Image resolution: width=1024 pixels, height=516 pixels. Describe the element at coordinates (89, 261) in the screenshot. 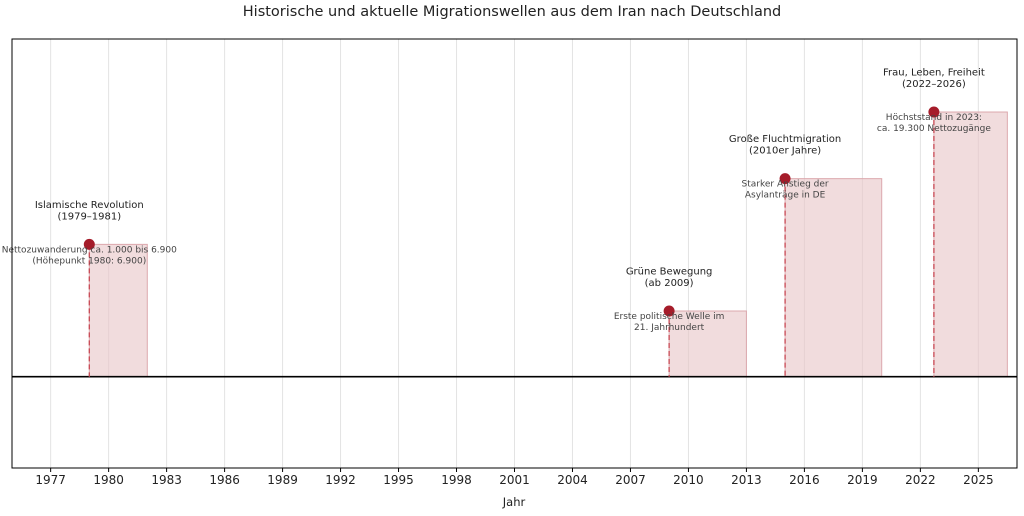

I see `event-description: (Höhepunkt 1980: 6.900)` at that location.